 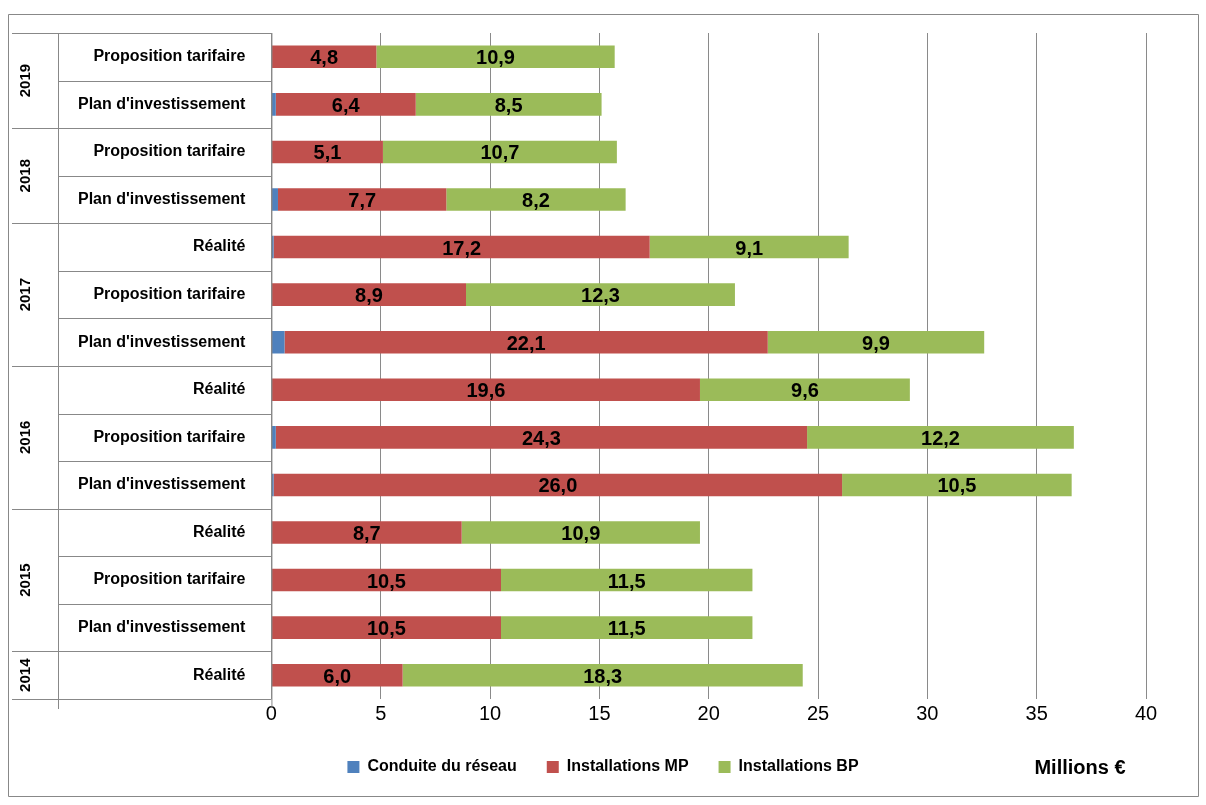 I want to click on x-tick-label: 10, so click(x=490, y=712).